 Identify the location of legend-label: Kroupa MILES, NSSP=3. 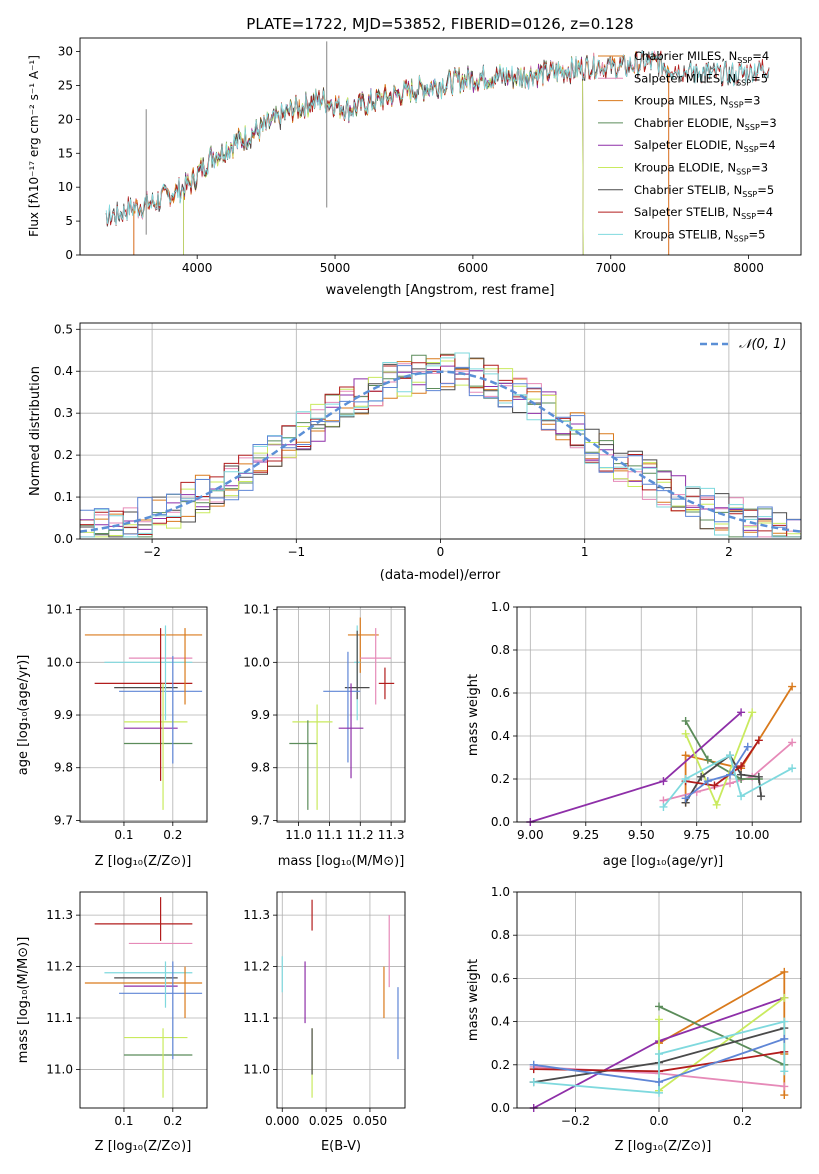
(697, 102).